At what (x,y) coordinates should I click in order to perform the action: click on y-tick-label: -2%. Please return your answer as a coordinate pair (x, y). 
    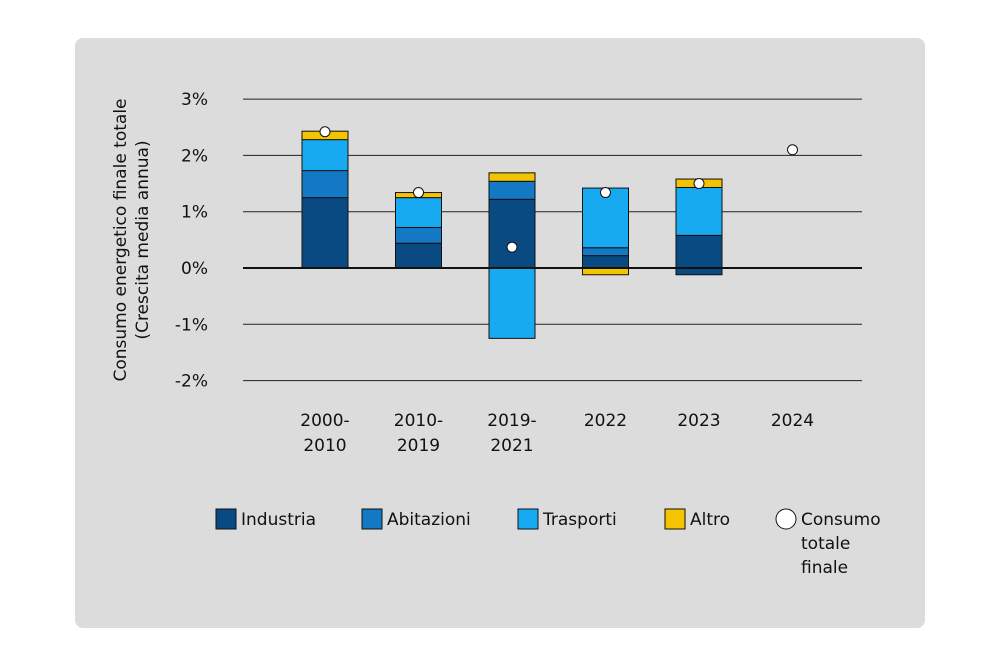
    Looking at the image, I should click on (191, 382).